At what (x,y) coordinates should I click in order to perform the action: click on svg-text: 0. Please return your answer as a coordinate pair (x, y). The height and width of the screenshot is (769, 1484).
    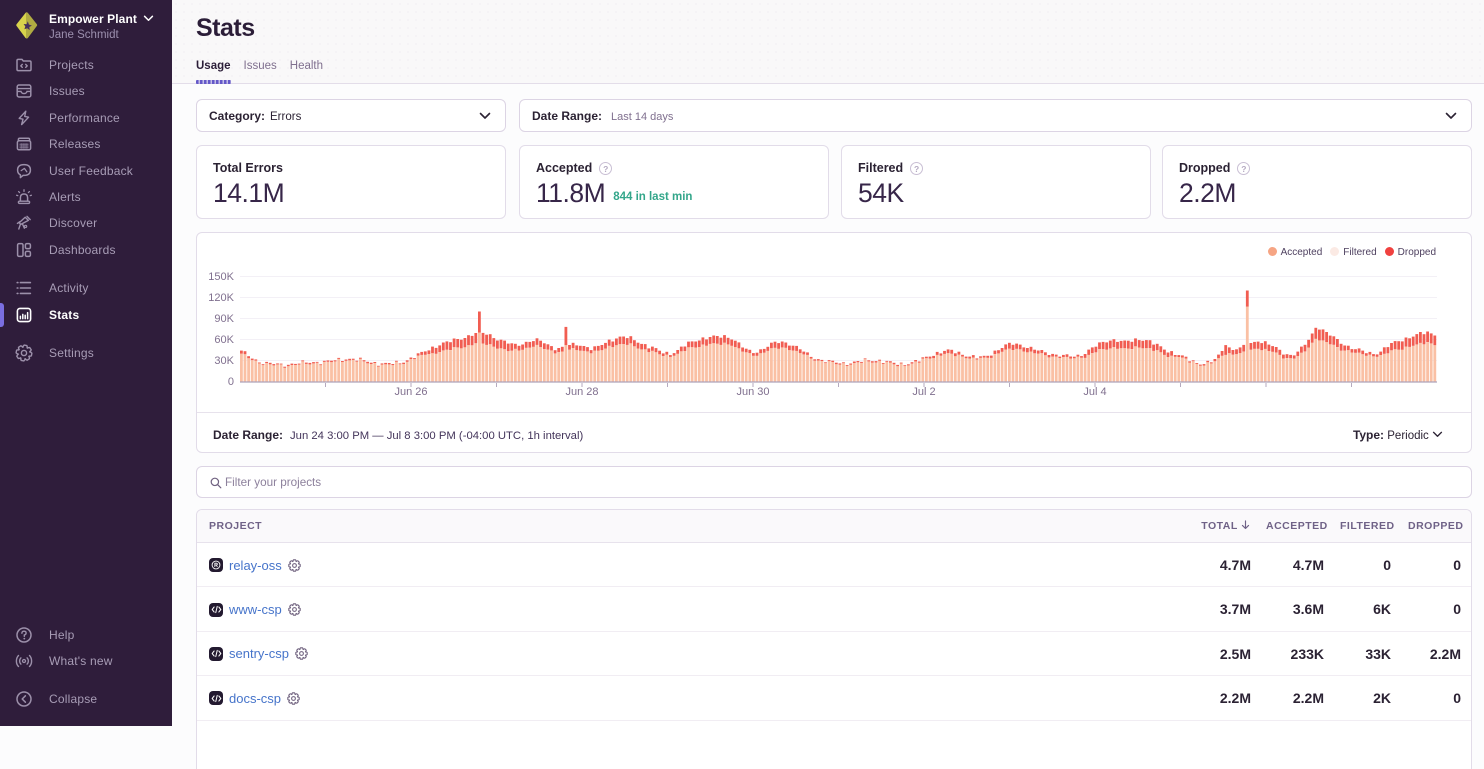
    Looking at the image, I should click on (231, 382).